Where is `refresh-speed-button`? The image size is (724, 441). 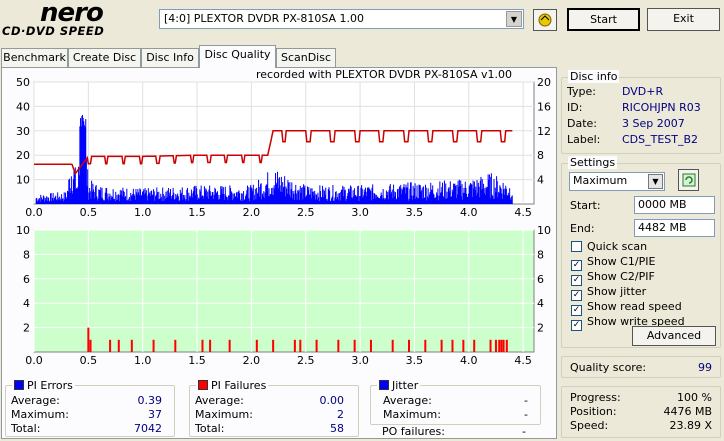 refresh-speed-button is located at coordinates (688, 180).